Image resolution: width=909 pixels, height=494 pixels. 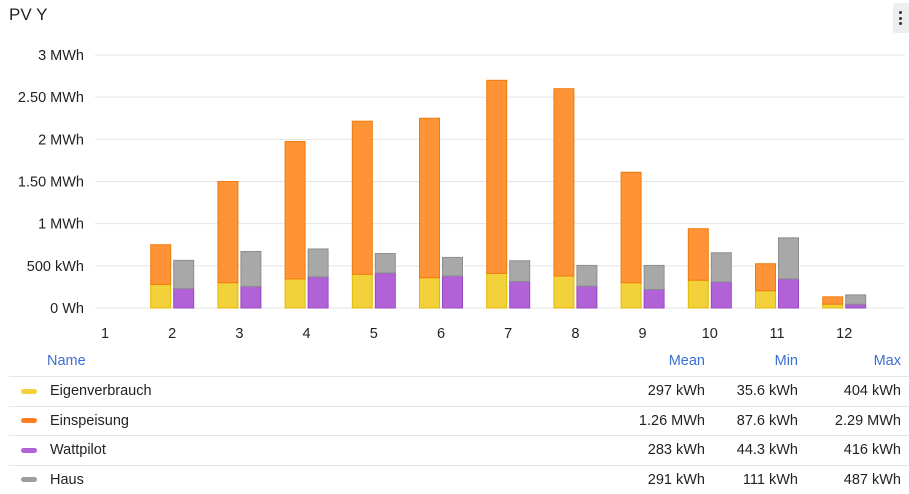 What do you see at coordinates (302, 421) in the screenshot?
I see `legend-name-cell: Einspeisung` at bounding box center [302, 421].